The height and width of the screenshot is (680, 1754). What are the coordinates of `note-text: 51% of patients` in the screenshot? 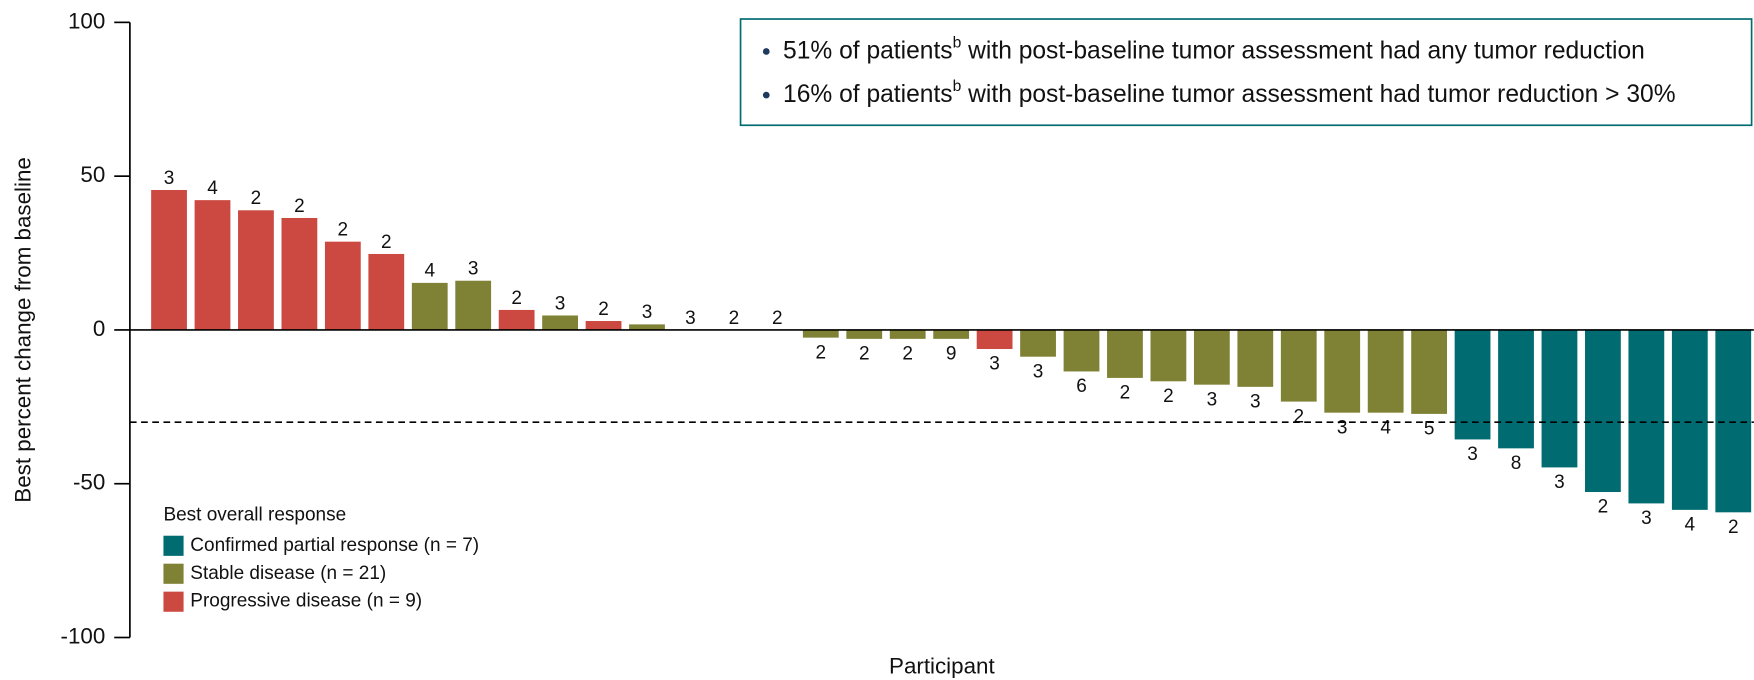 It's located at (868, 50).